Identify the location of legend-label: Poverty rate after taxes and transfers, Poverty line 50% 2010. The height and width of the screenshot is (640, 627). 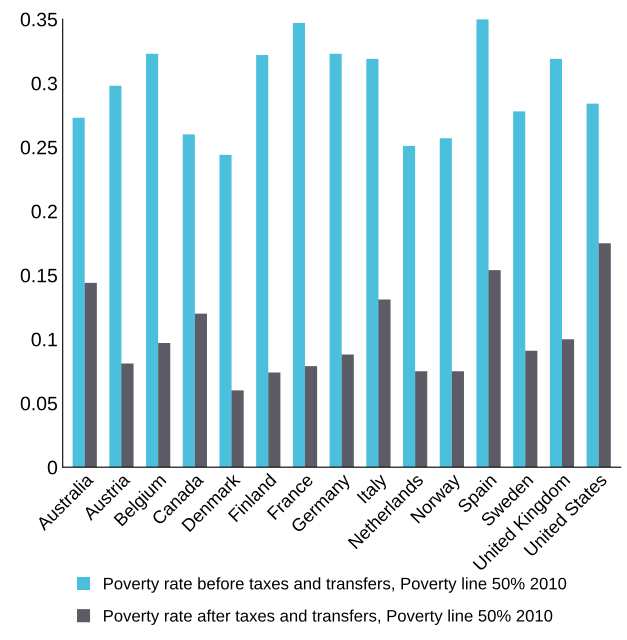
(328, 617).